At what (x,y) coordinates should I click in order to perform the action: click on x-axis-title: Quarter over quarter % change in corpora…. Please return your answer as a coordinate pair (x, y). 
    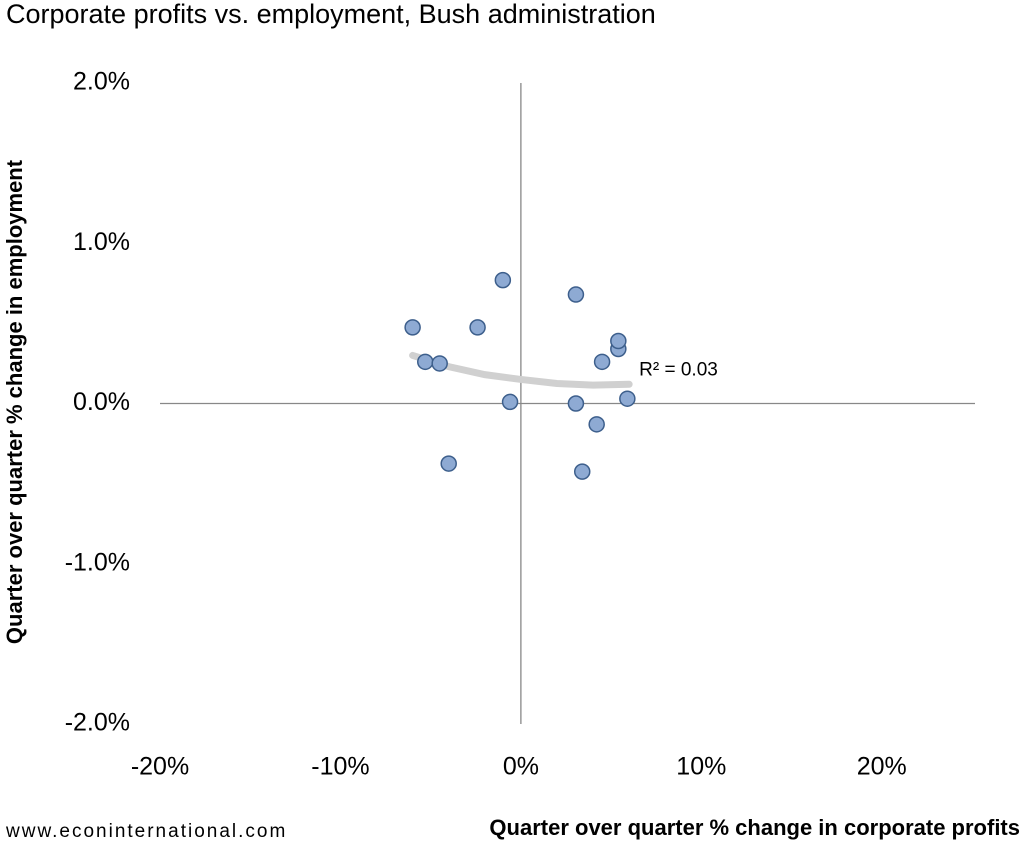
    Looking at the image, I should click on (754, 827).